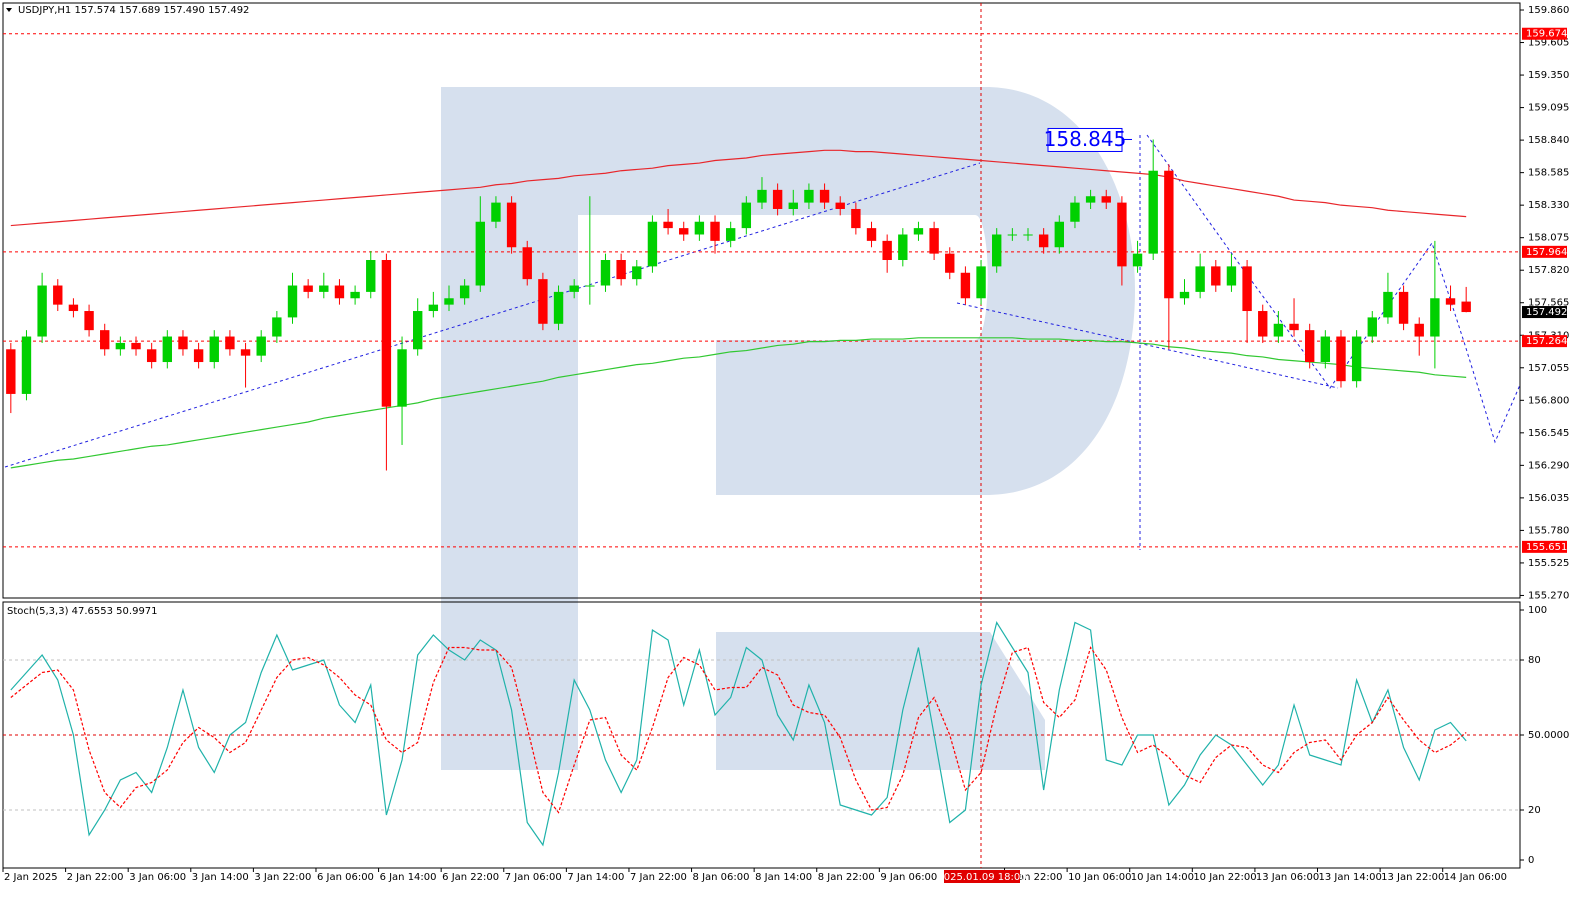  I want to click on y-tick-label: 159.605, so click(1548, 43).